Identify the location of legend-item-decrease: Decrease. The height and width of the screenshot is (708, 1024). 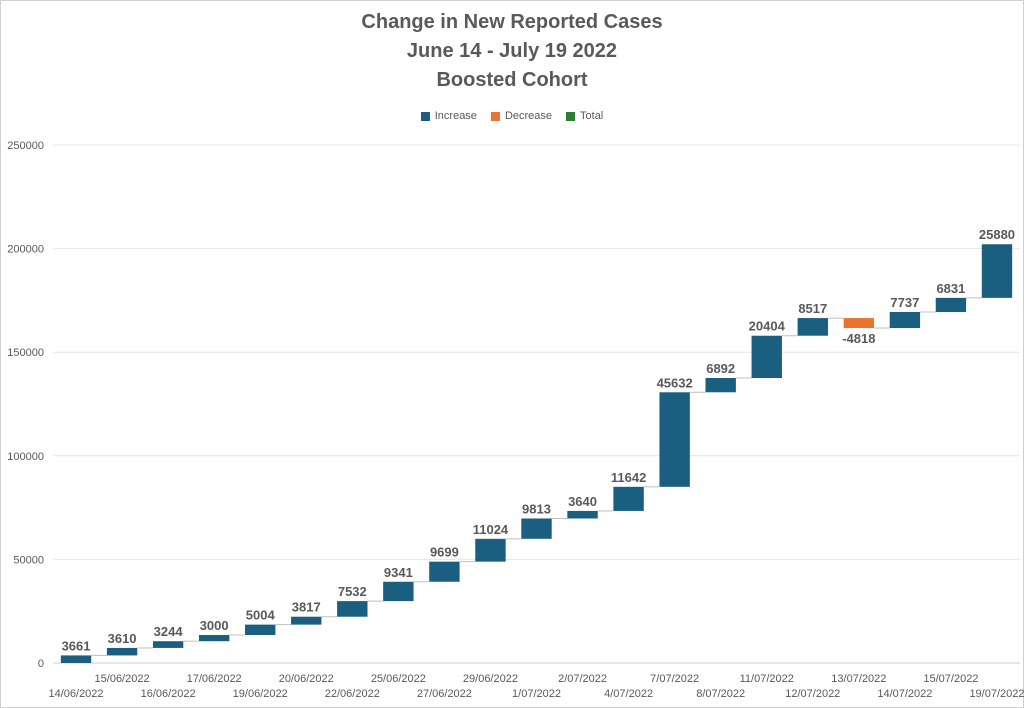
(521, 116).